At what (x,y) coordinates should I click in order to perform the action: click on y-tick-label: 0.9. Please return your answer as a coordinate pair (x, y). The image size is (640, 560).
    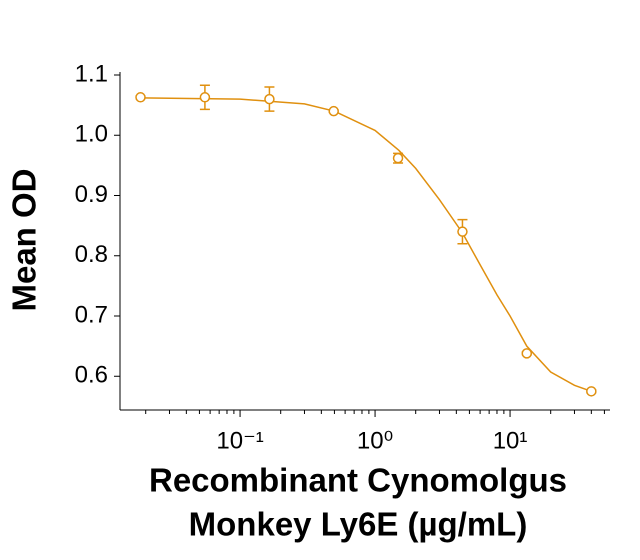
    Looking at the image, I should click on (91, 194).